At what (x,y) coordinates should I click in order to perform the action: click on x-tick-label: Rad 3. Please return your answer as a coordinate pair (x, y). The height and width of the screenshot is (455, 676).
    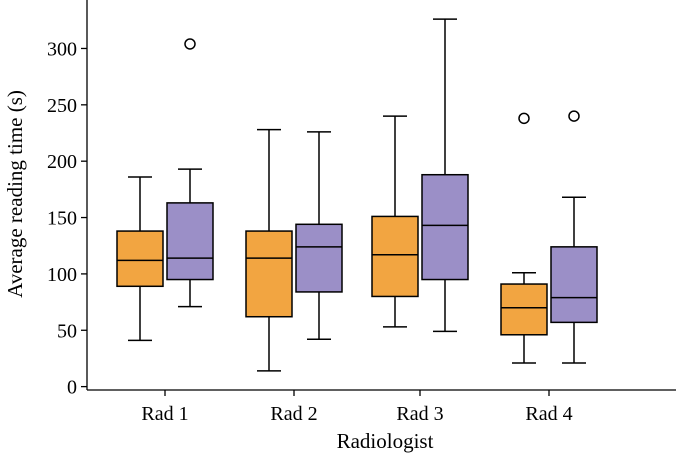
    Looking at the image, I should click on (419, 414).